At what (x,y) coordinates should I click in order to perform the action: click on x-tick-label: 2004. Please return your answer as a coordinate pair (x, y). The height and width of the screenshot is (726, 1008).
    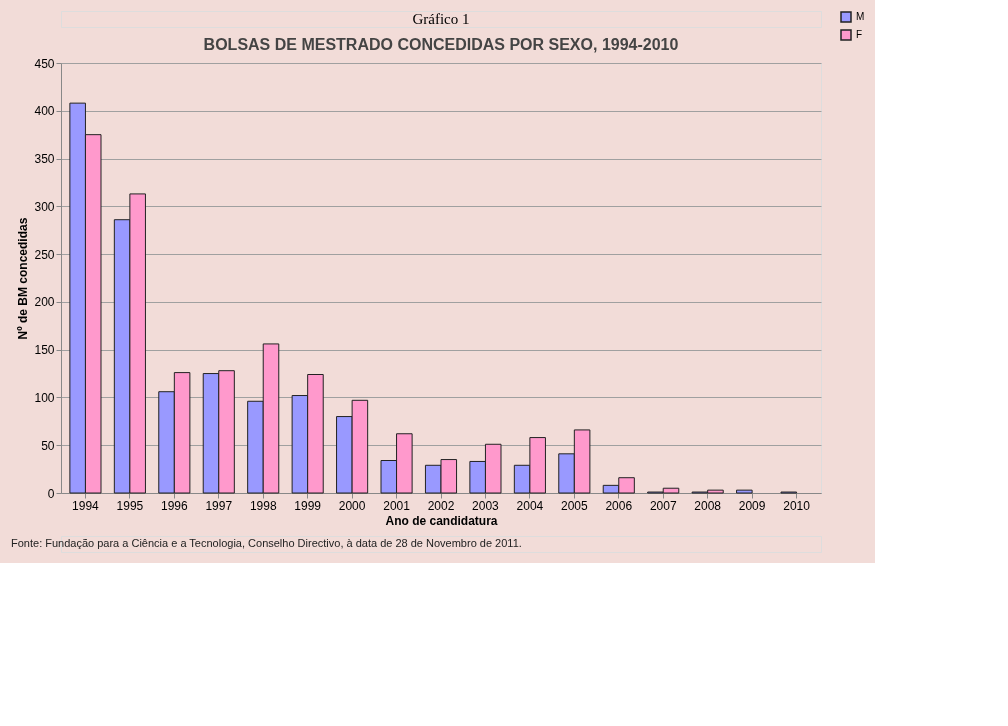
    Looking at the image, I should click on (530, 505).